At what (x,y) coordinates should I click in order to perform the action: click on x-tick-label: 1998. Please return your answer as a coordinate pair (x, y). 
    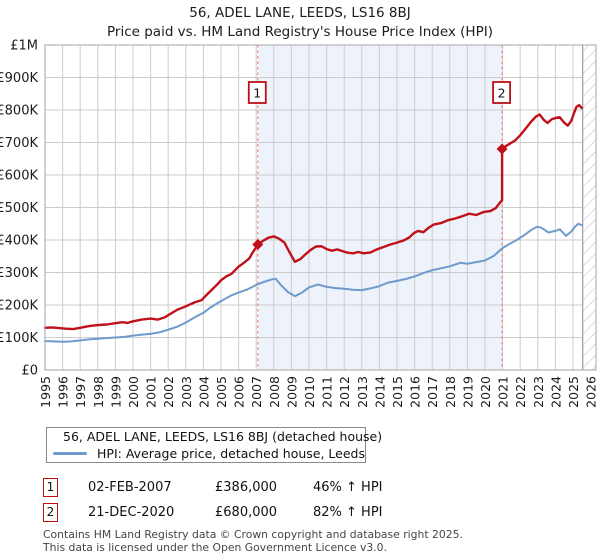
    Looking at the image, I should click on (98, 392).